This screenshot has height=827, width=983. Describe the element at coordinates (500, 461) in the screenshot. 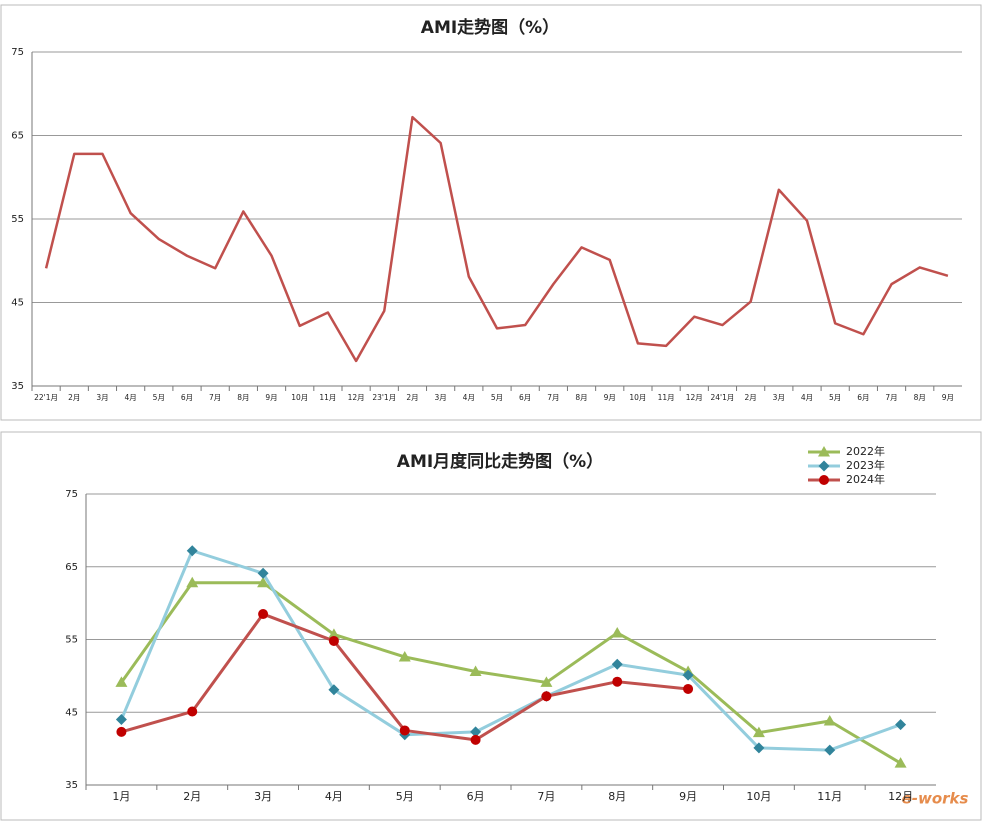

I see `chart-title: AMI月度同比走势图（%）` at that location.